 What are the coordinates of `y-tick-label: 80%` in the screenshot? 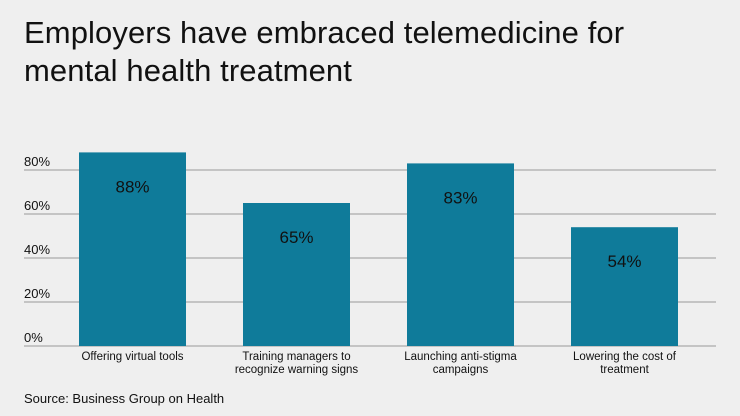 It's located at (37, 161).